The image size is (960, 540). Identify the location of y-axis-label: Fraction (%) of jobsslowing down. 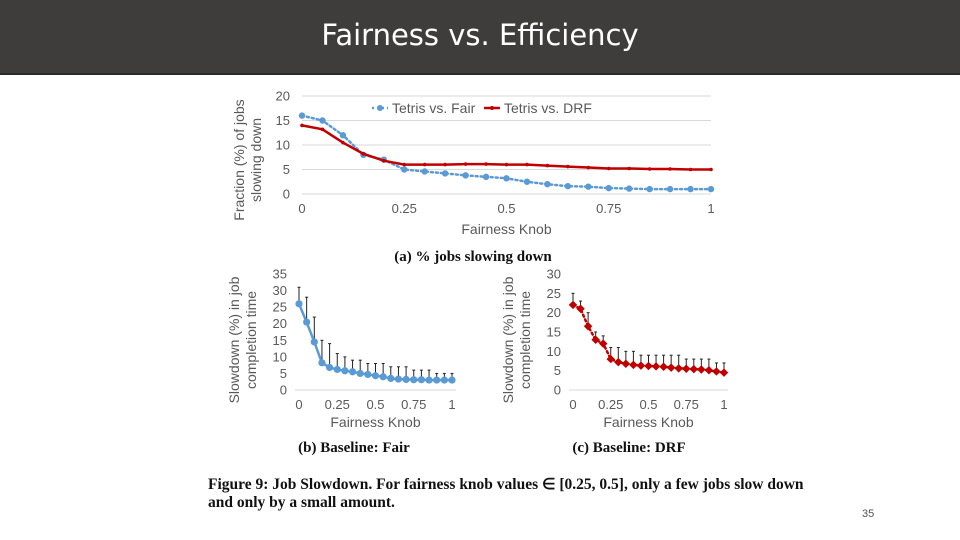
(247, 159).